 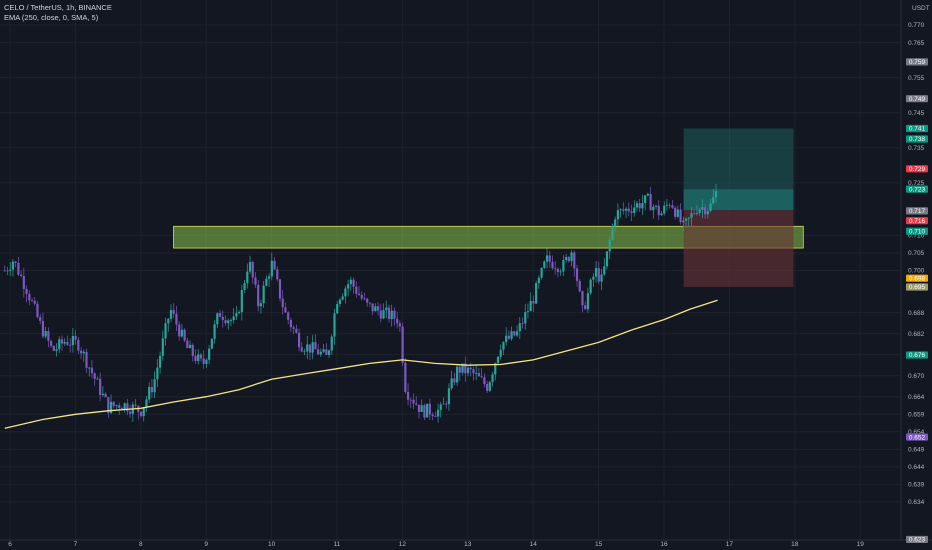 What do you see at coordinates (916, 313) in the screenshot?
I see `y-tick-label: 0.688` at bounding box center [916, 313].